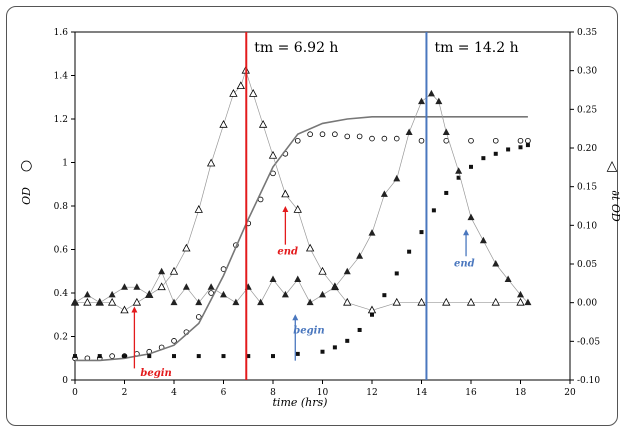 Image resolution: width=625 pixels, height=426 pixels. I want to click on y-right-tick-label: 0.20, so click(587, 149).